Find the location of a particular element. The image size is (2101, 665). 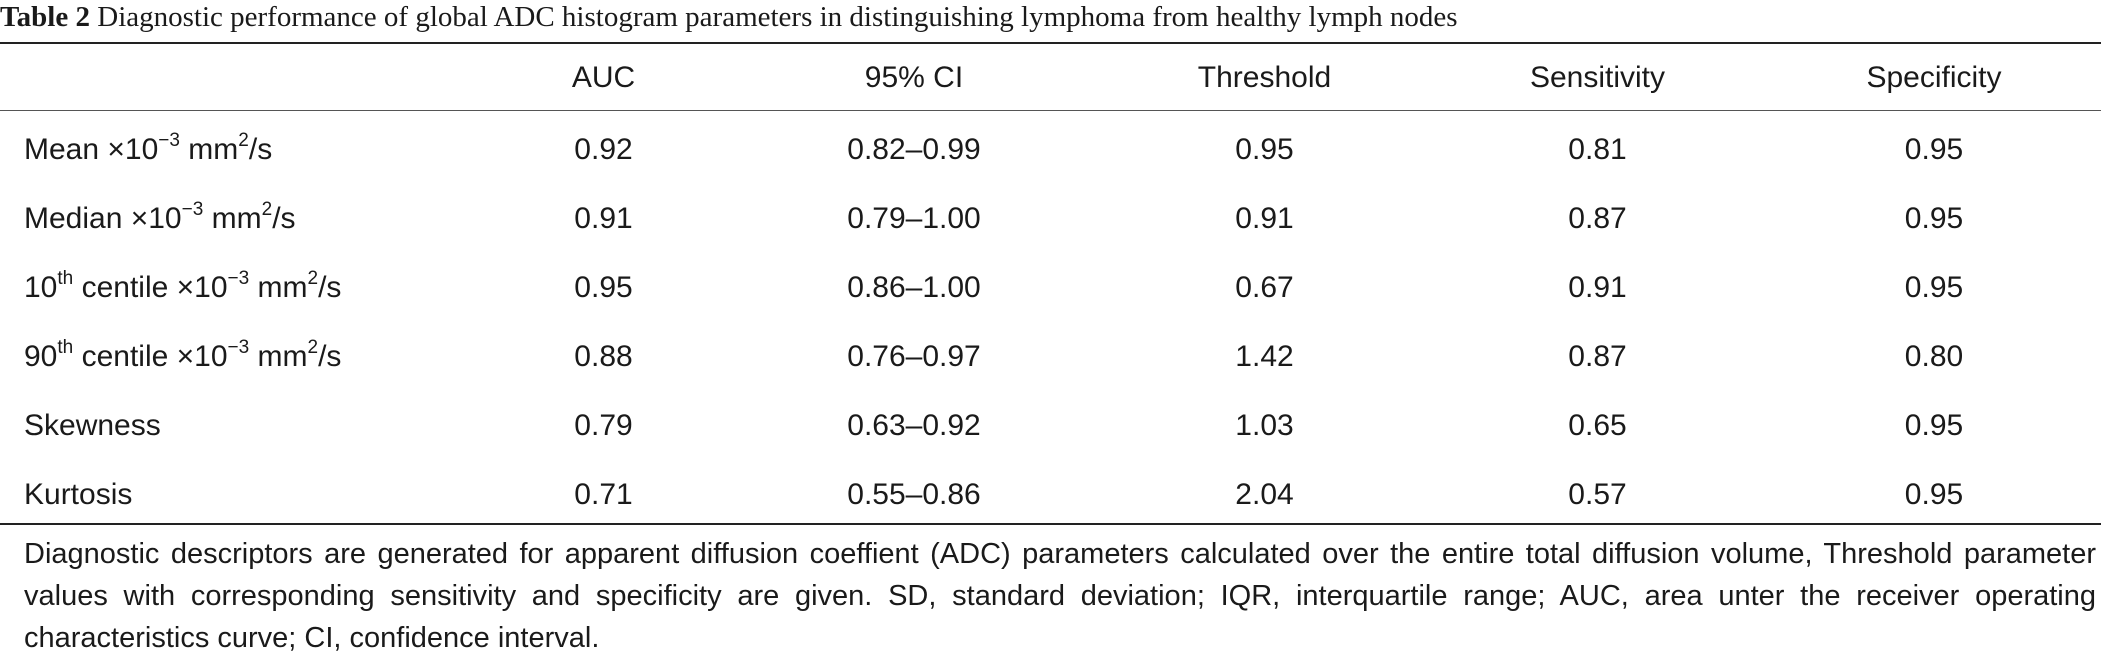

header-specificity: Specificity is located at coordinates (1934, 77).